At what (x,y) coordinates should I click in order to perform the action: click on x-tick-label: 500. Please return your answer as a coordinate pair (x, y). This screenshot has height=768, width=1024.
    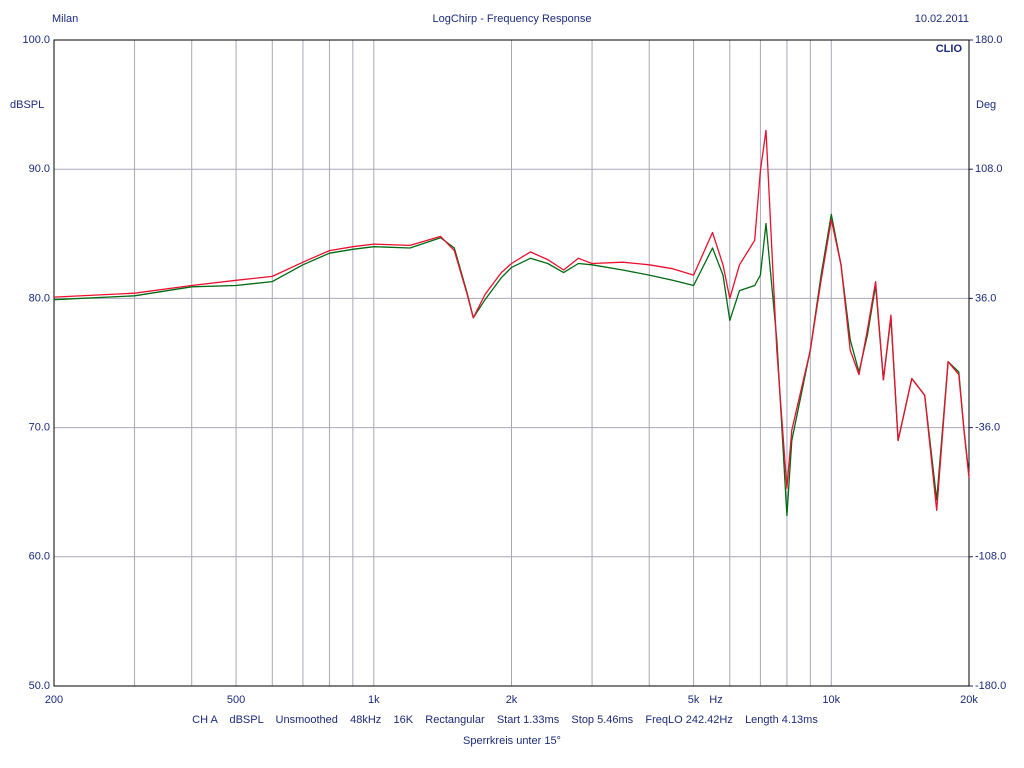
    Looking at the image, I should click on (236, 700).